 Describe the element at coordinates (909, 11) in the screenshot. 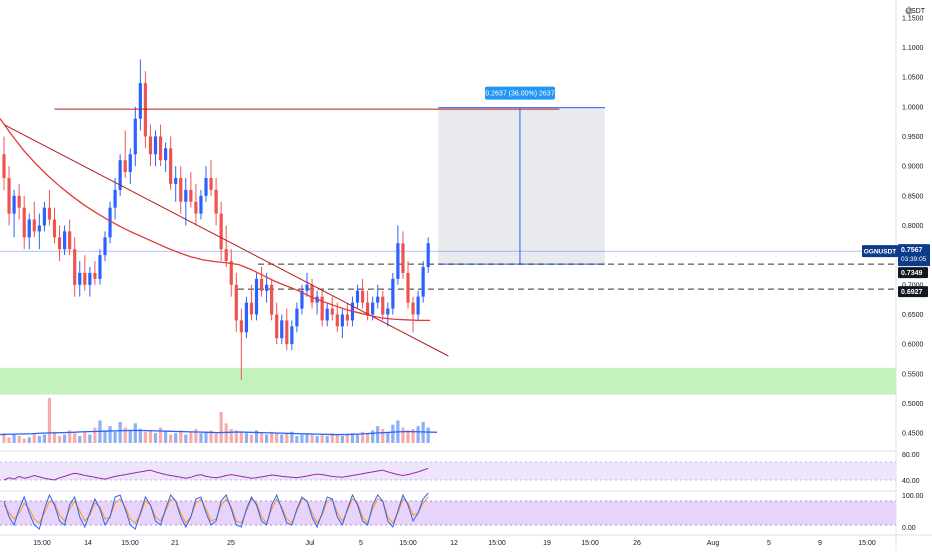

I see `settings-icon` at that location.